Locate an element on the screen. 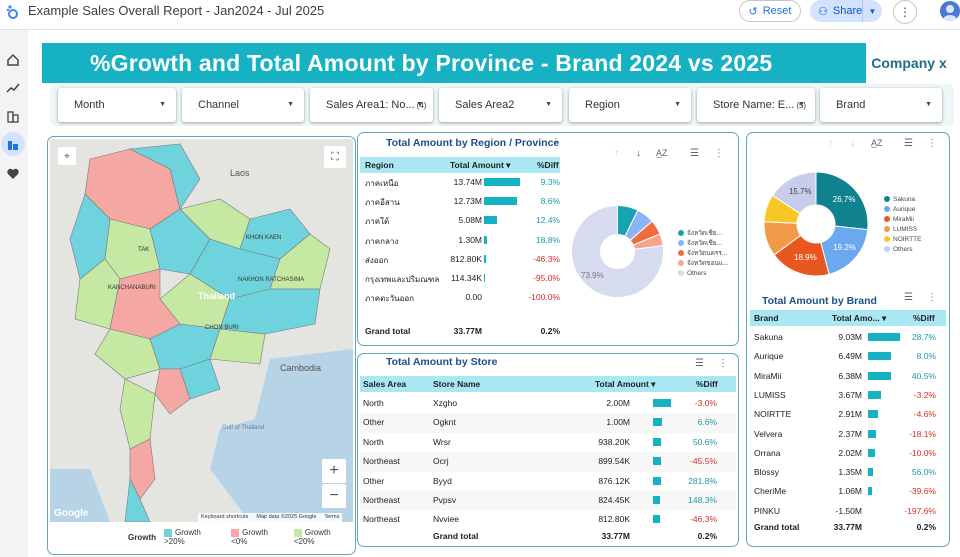 Image resolution: width=960 pixels, height=557 pixels. trend-icon is located at coordinates (13, 88).